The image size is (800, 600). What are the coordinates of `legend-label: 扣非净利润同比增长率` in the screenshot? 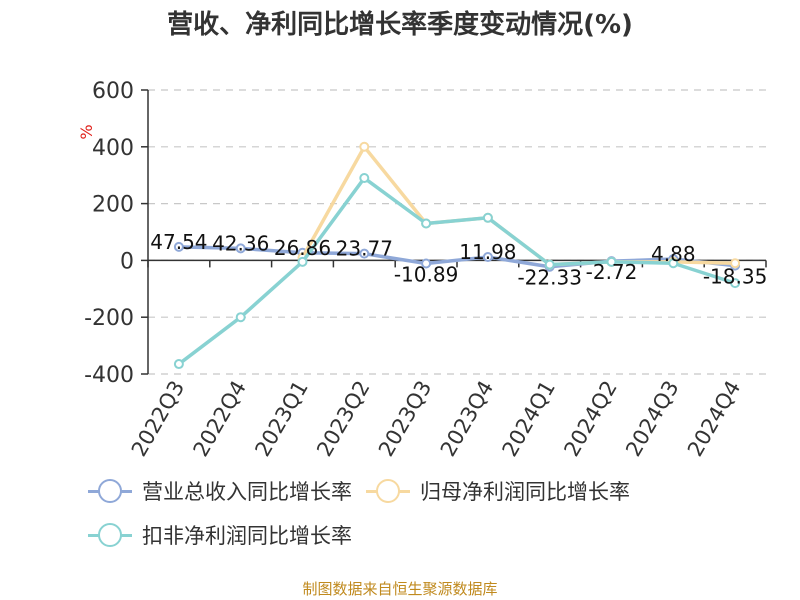 It's located at (247, 536).